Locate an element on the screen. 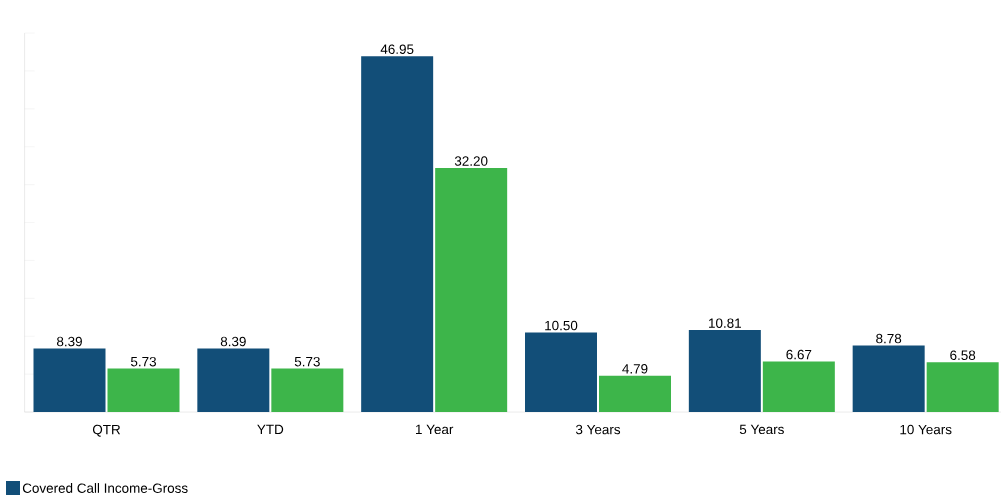  data-label: 8.78 is located at coordinates (889, 338).